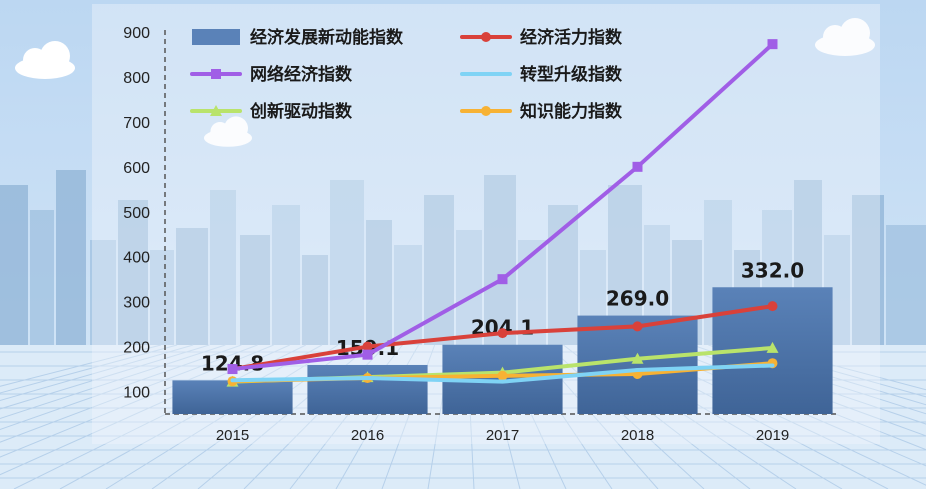 This screenshot has width=926, height=489. What do you see at coordinates (327, 37) in the screenshot?
I see `legend-label: 经济发展新动能指数` at bounding box center [327, 37].